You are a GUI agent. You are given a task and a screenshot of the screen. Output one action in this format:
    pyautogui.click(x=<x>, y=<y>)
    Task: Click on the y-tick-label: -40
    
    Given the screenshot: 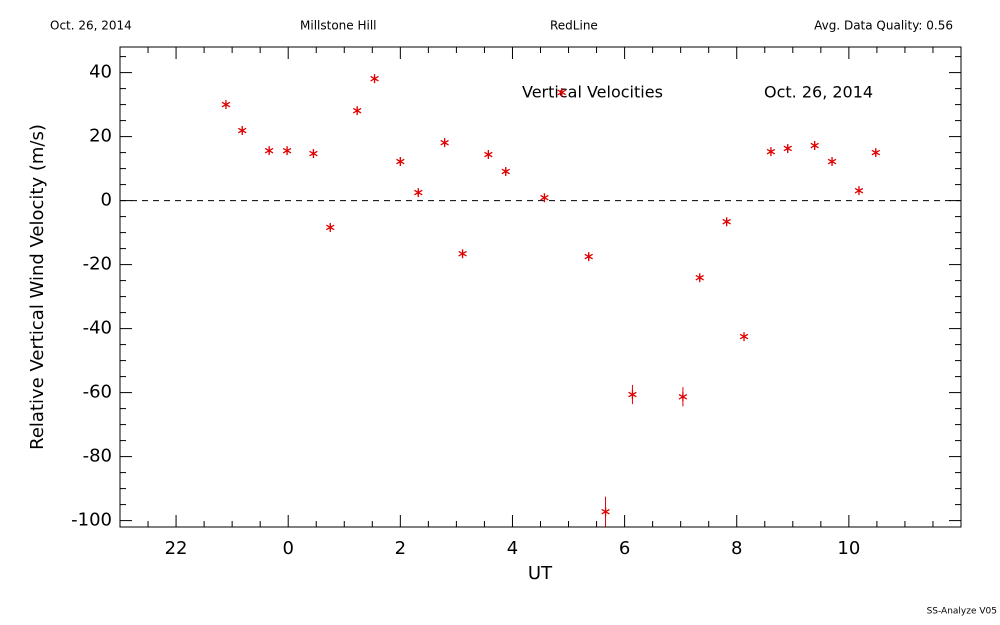 What is the action you would take?
    pyautogui.click(x=97, y=328)
    